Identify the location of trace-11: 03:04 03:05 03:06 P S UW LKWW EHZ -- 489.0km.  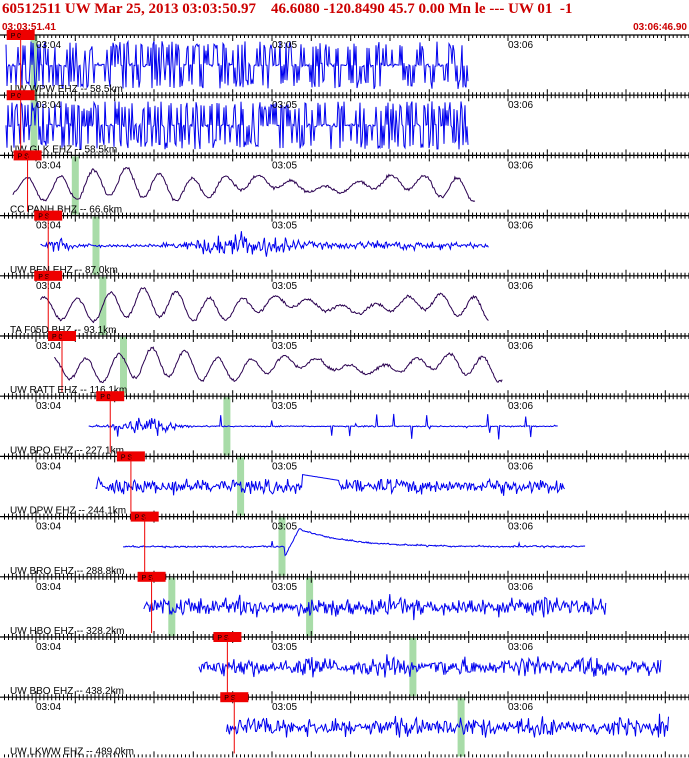
(344, 724).